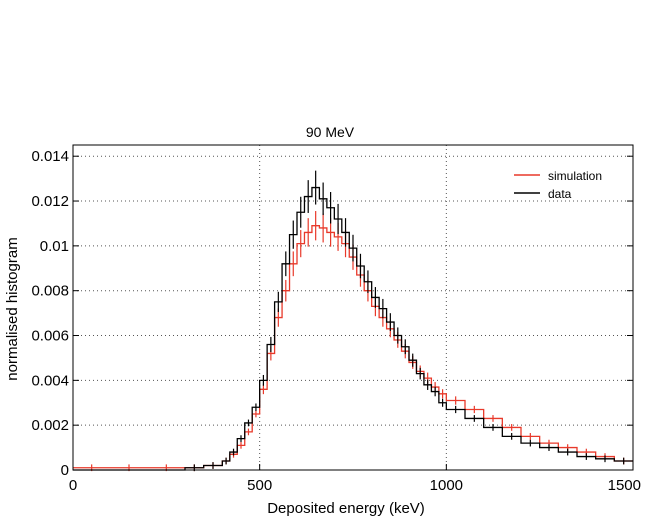 The height and width of the screenshot is (522, 654). What do you see at coordinates (73, 485) in the screenshot?
I see `x-tick-label: 0` at bounding box center [73, 485].